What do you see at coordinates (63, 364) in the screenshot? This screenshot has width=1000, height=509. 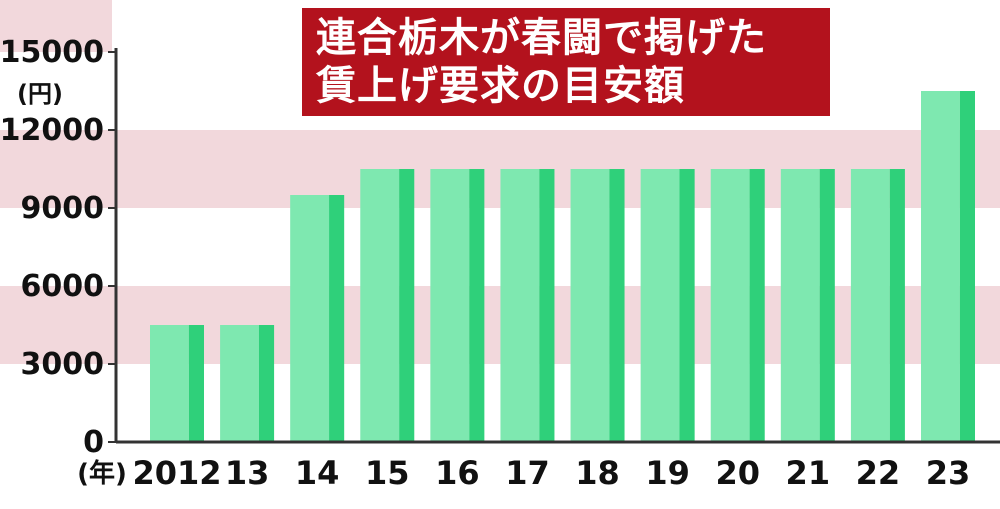 I see `y-tick-label: 3000` at bounding box center [63, 364].